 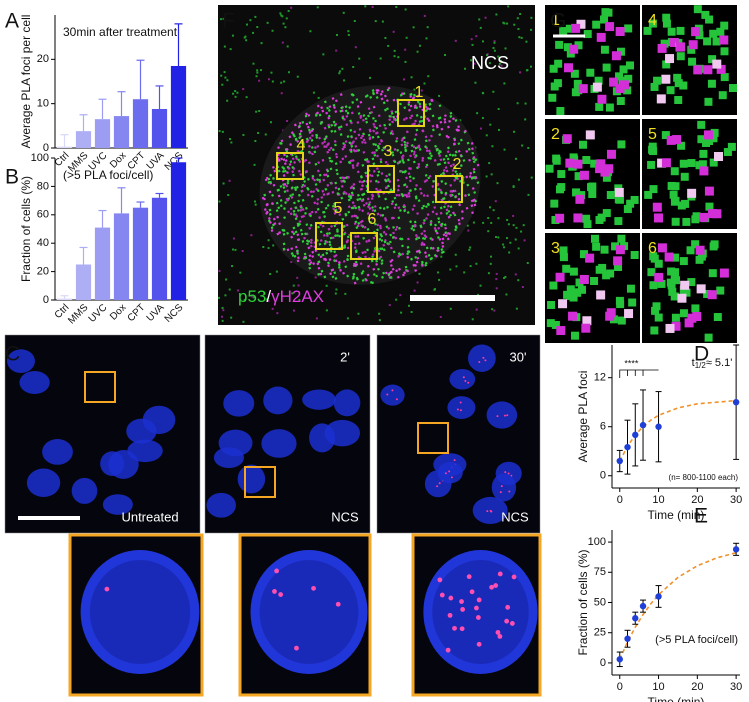 What do you see at coordinates (268, 296) in the screenshot?
I see `stain-sep: /` at bounding box center [268, 296].